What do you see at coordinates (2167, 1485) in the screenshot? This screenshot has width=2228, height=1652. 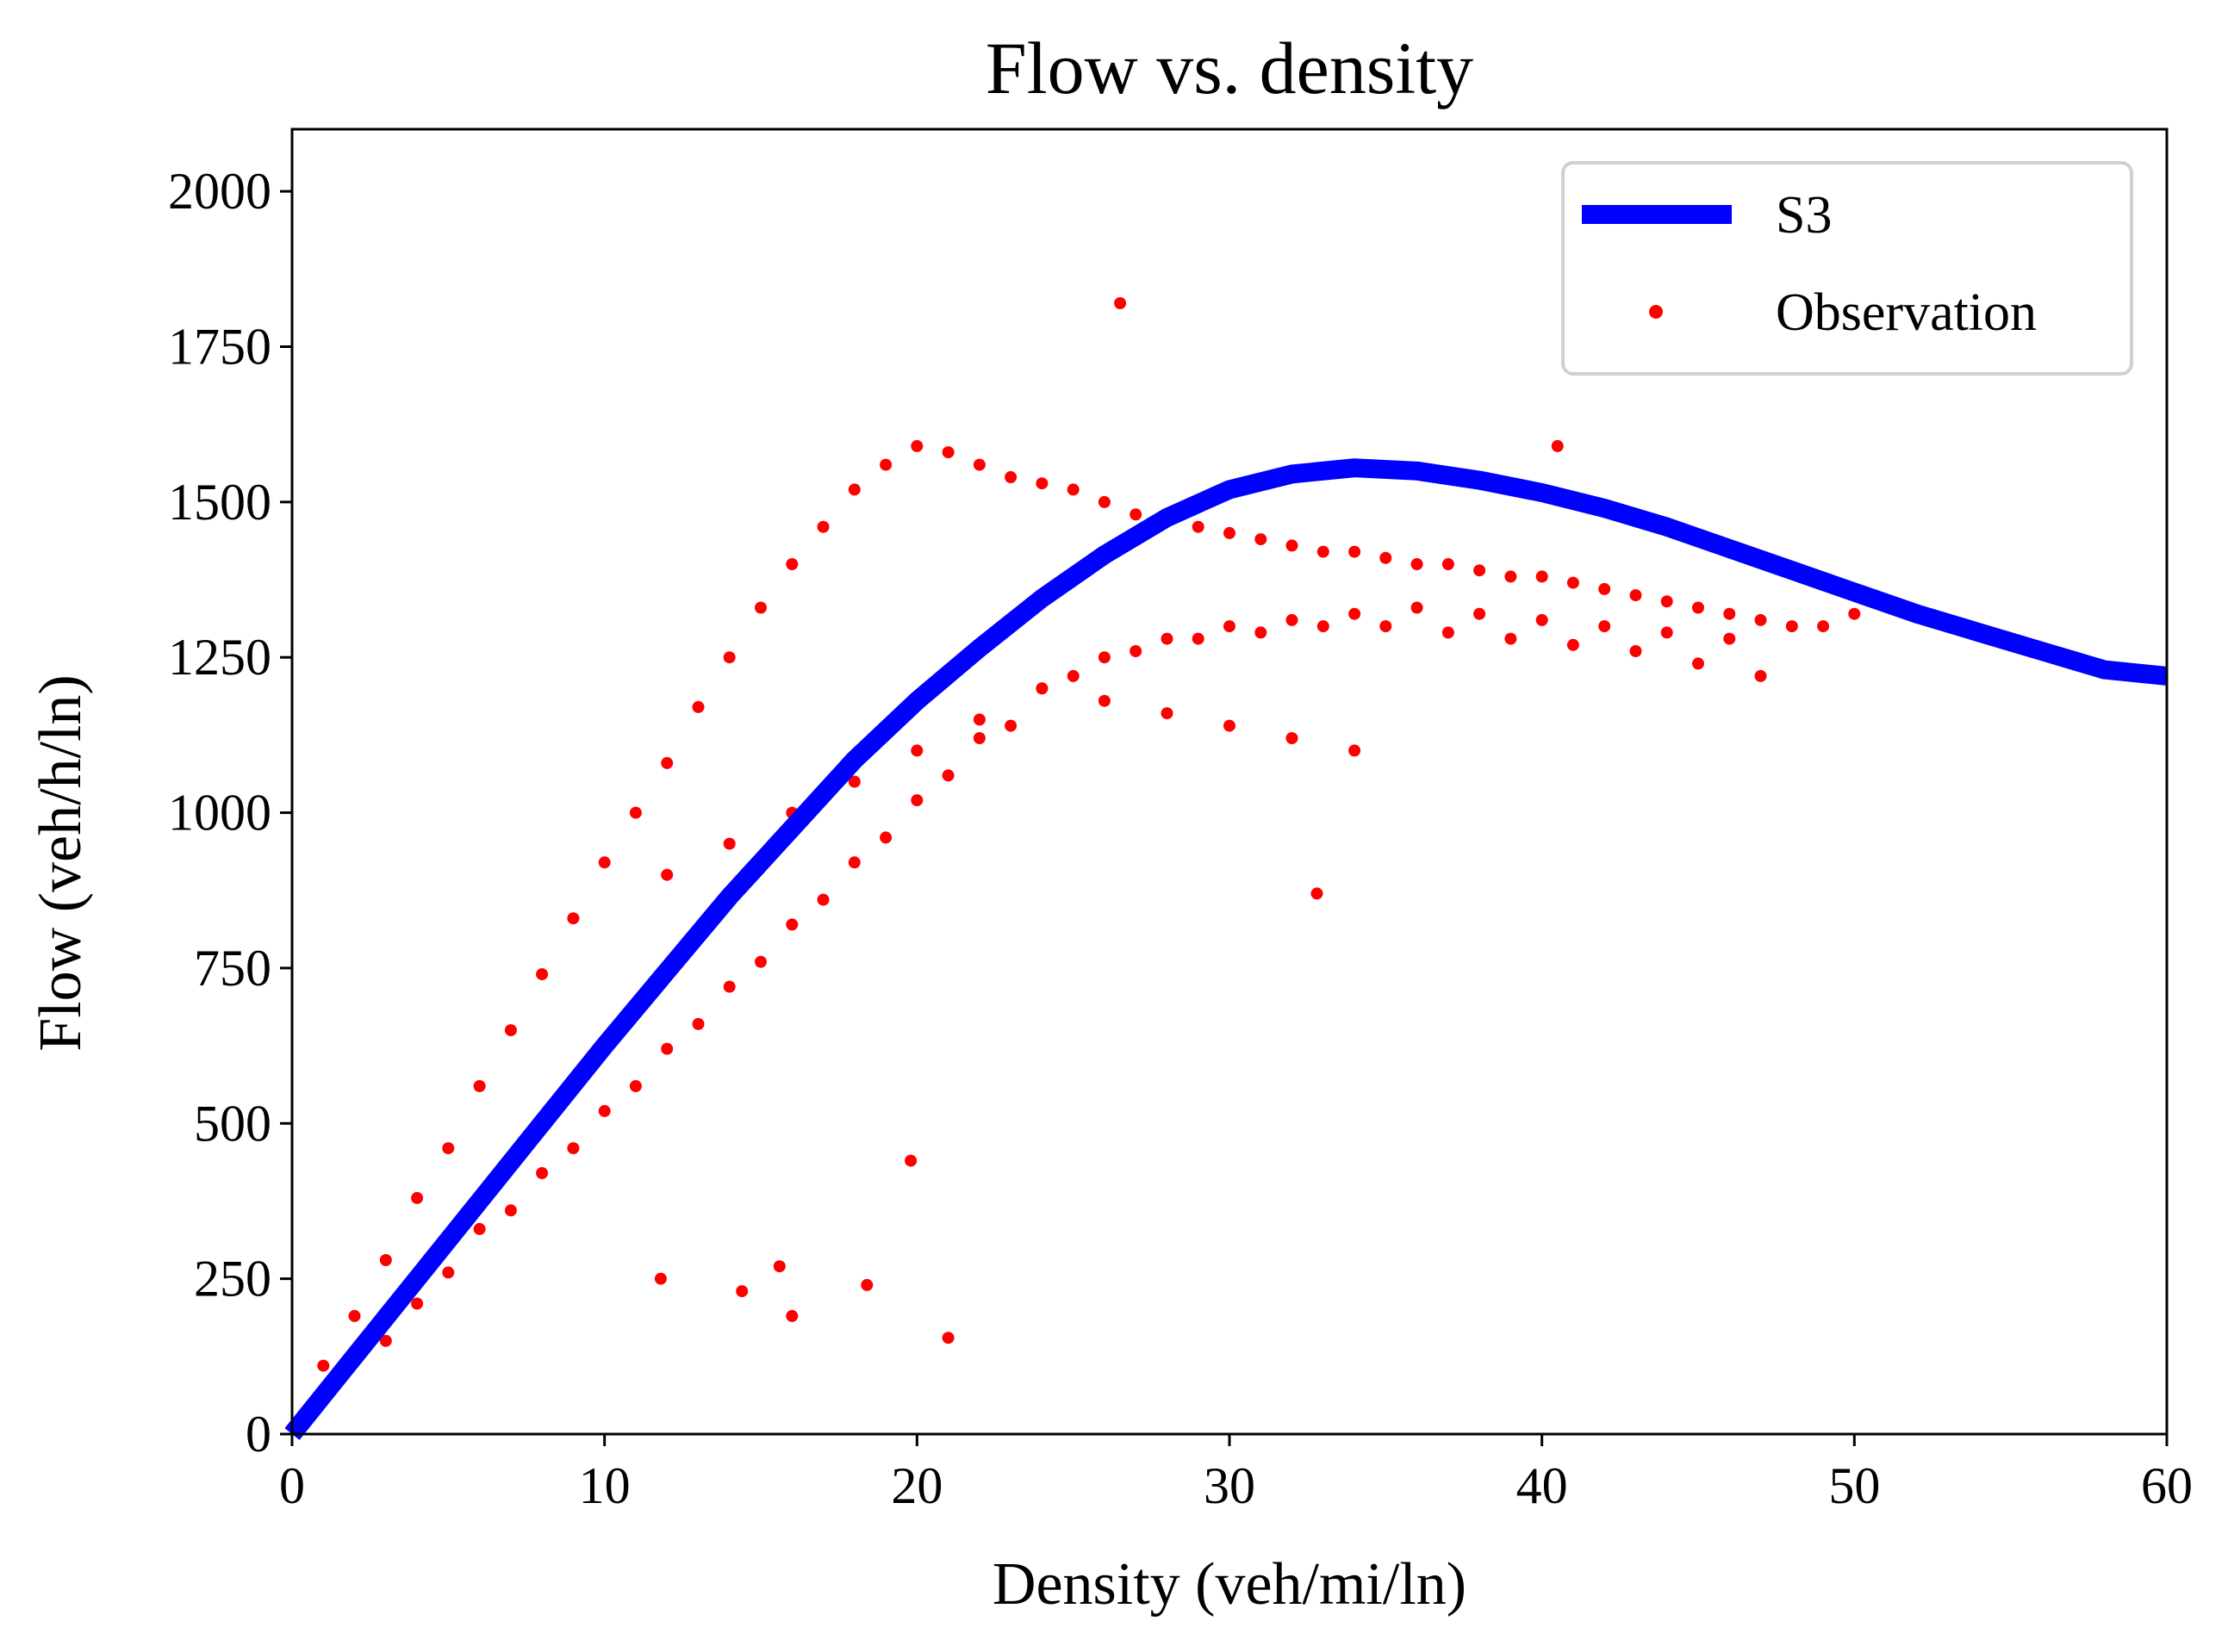 I see `x-tick-label: 60` at bounding box center [2167, 1485].